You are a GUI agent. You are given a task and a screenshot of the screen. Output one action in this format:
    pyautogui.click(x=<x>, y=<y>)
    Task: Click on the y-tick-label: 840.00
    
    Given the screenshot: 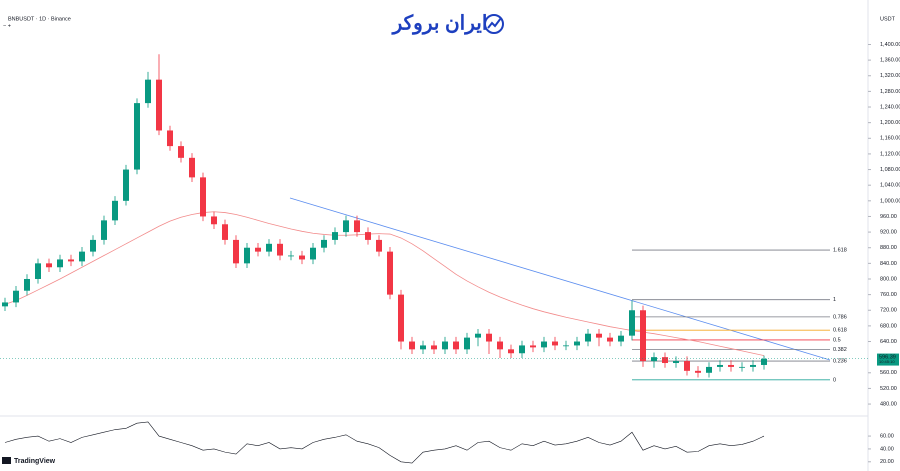 What is the action you would take?
    pyautogui.click(x=888, y=264)
    